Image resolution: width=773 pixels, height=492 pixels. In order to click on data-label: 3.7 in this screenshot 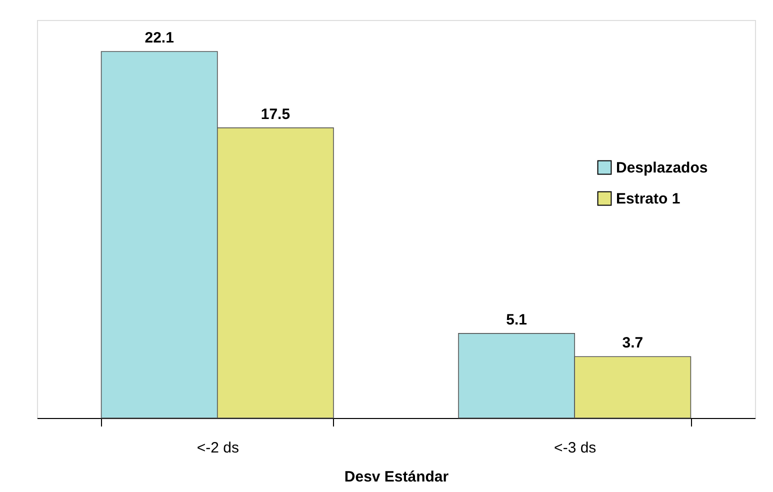, I will do `click(633, 343)`.